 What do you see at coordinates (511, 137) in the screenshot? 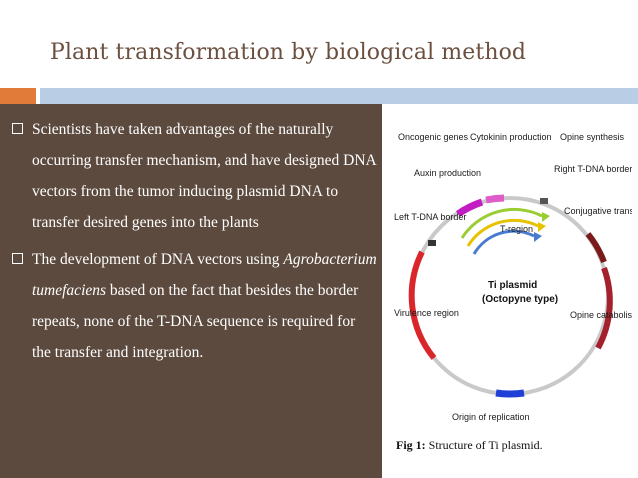
I see `label-cytokinin: Cytokinin production` at bounding box center [511, 137].